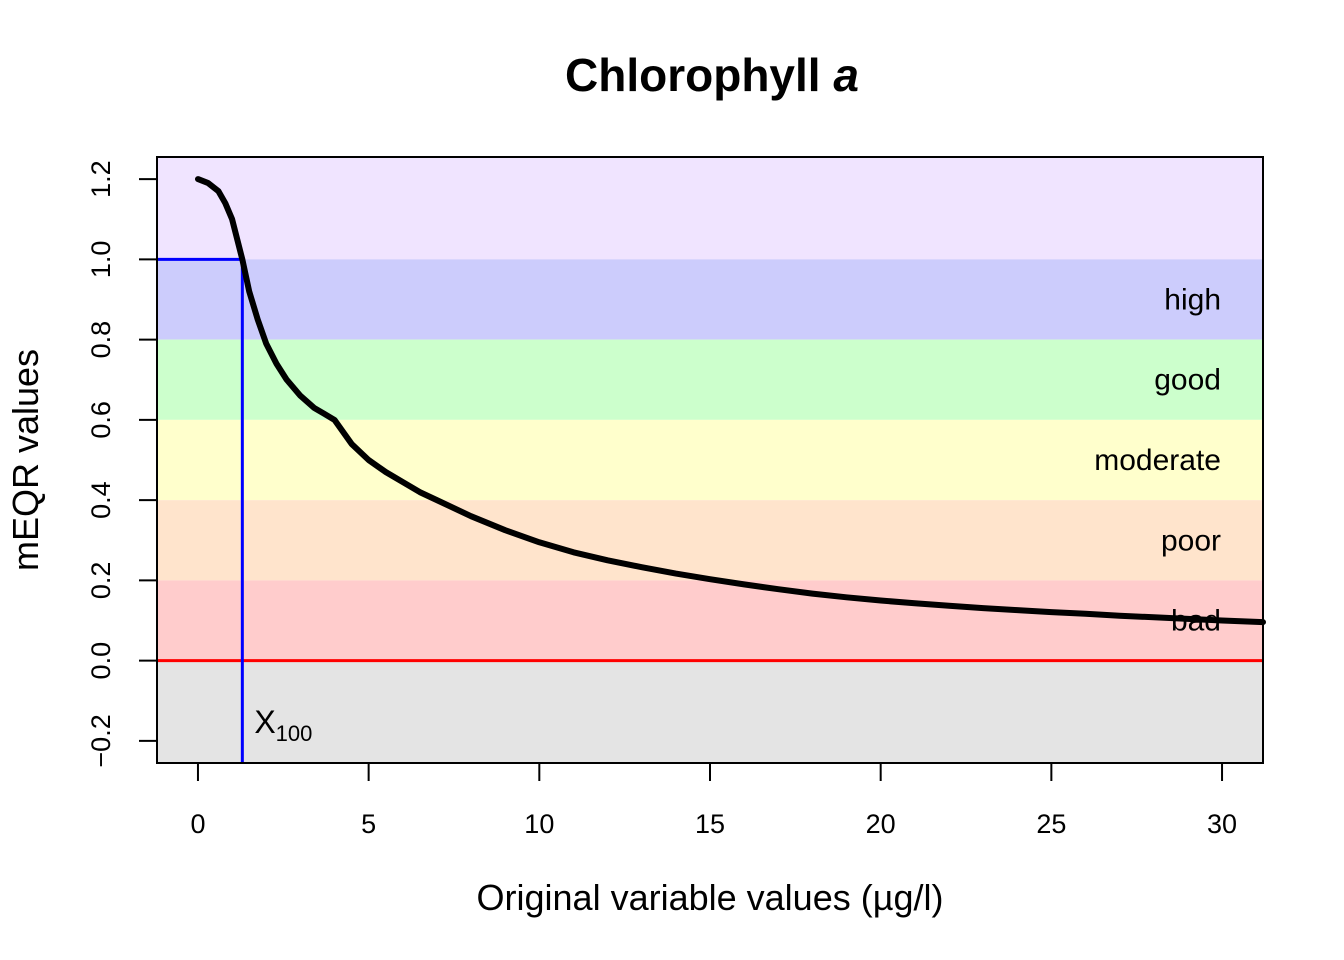  What do you see at coordinates (101, 500) in the screenshot?
I see `y-tick-label-3: 0.4` at bounding box center [101, 500].